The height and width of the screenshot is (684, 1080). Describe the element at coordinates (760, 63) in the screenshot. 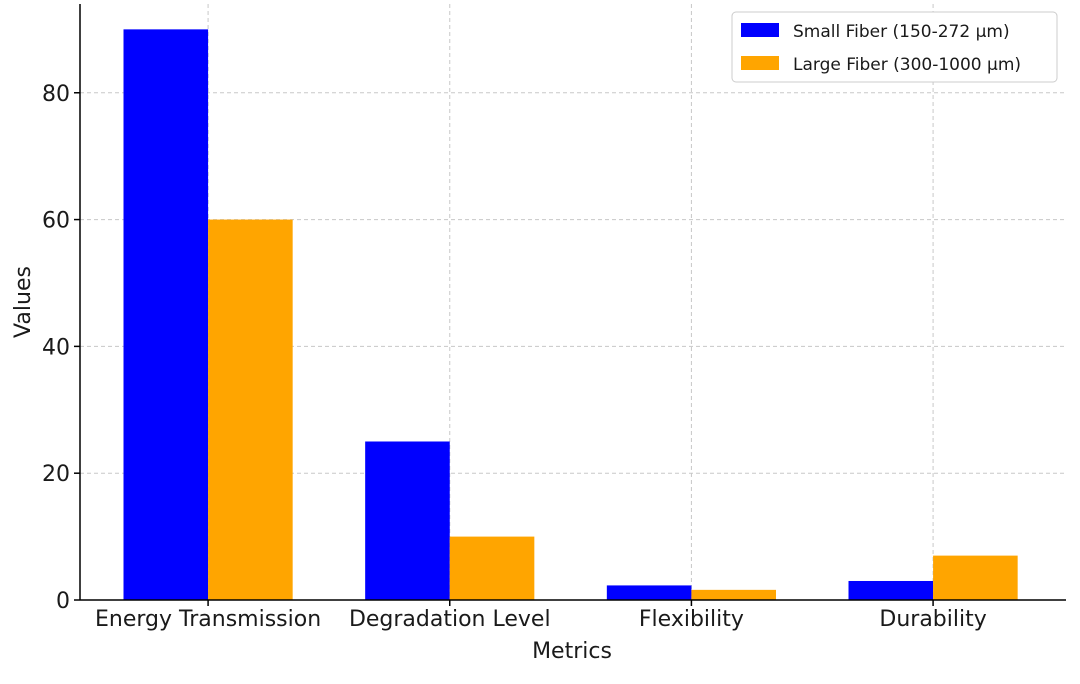

I see `legend-swatch-large-fiber` at that location.